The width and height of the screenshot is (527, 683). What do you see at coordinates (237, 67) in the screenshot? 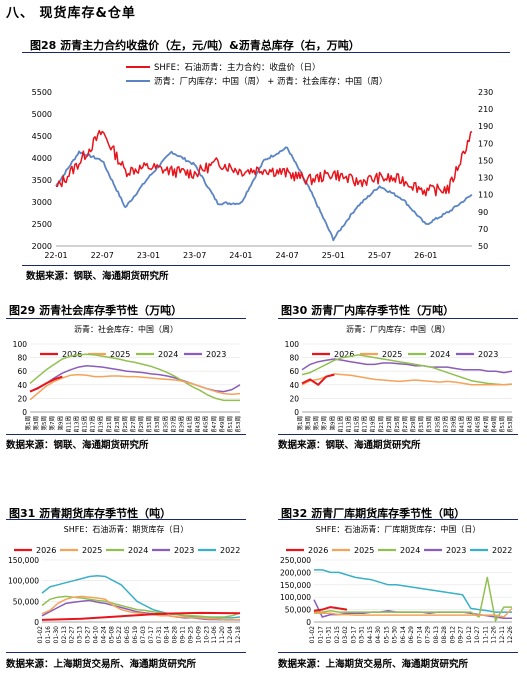
I see `legend-label-price: SHFE：石油沥青：主力合约：收盘价（日）` at bounding box center [237, 67].